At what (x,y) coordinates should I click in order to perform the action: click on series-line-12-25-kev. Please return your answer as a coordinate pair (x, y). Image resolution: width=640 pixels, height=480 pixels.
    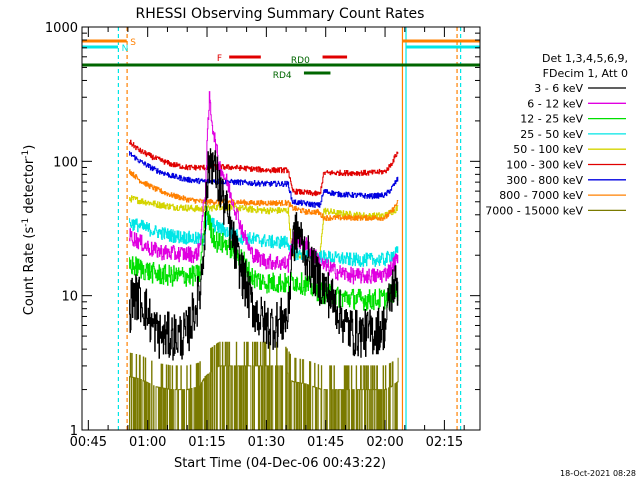
    Looking at the image, I should click on (264, 258).